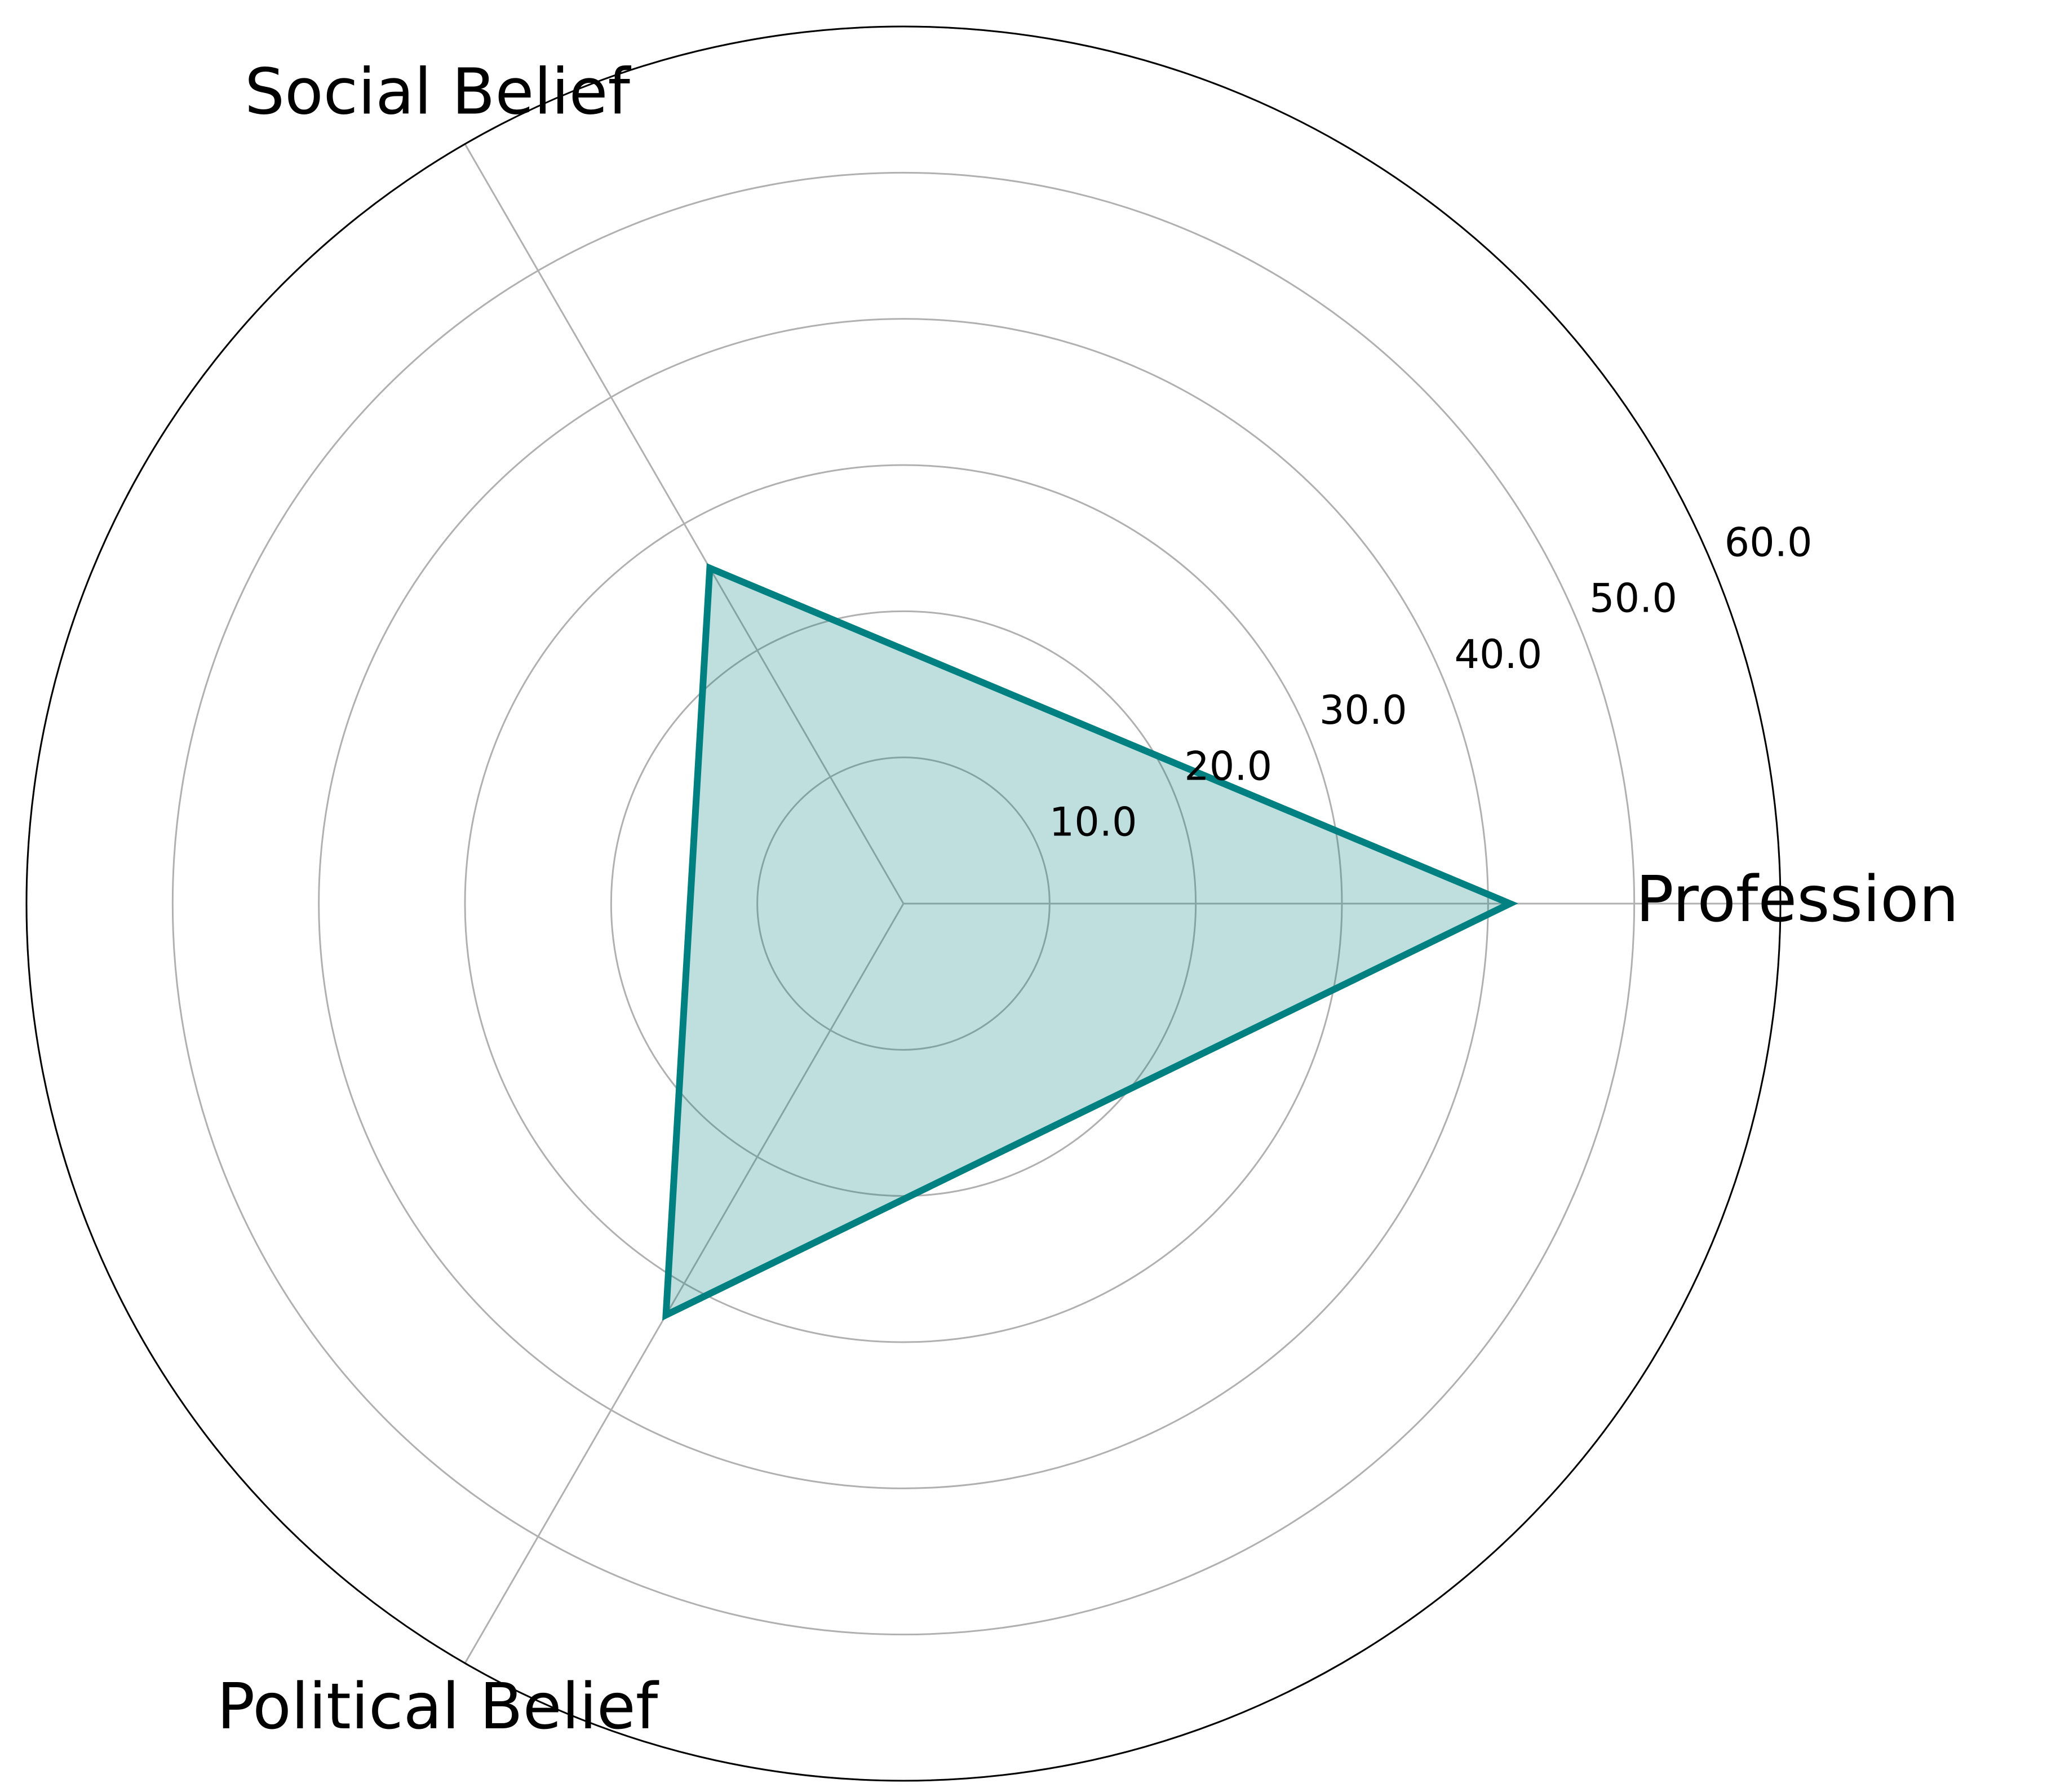  What do you see at coordinates (1363, 710) in the screenshot?
I see `tick-label: 30.0` at bounding box center [1363, 710].